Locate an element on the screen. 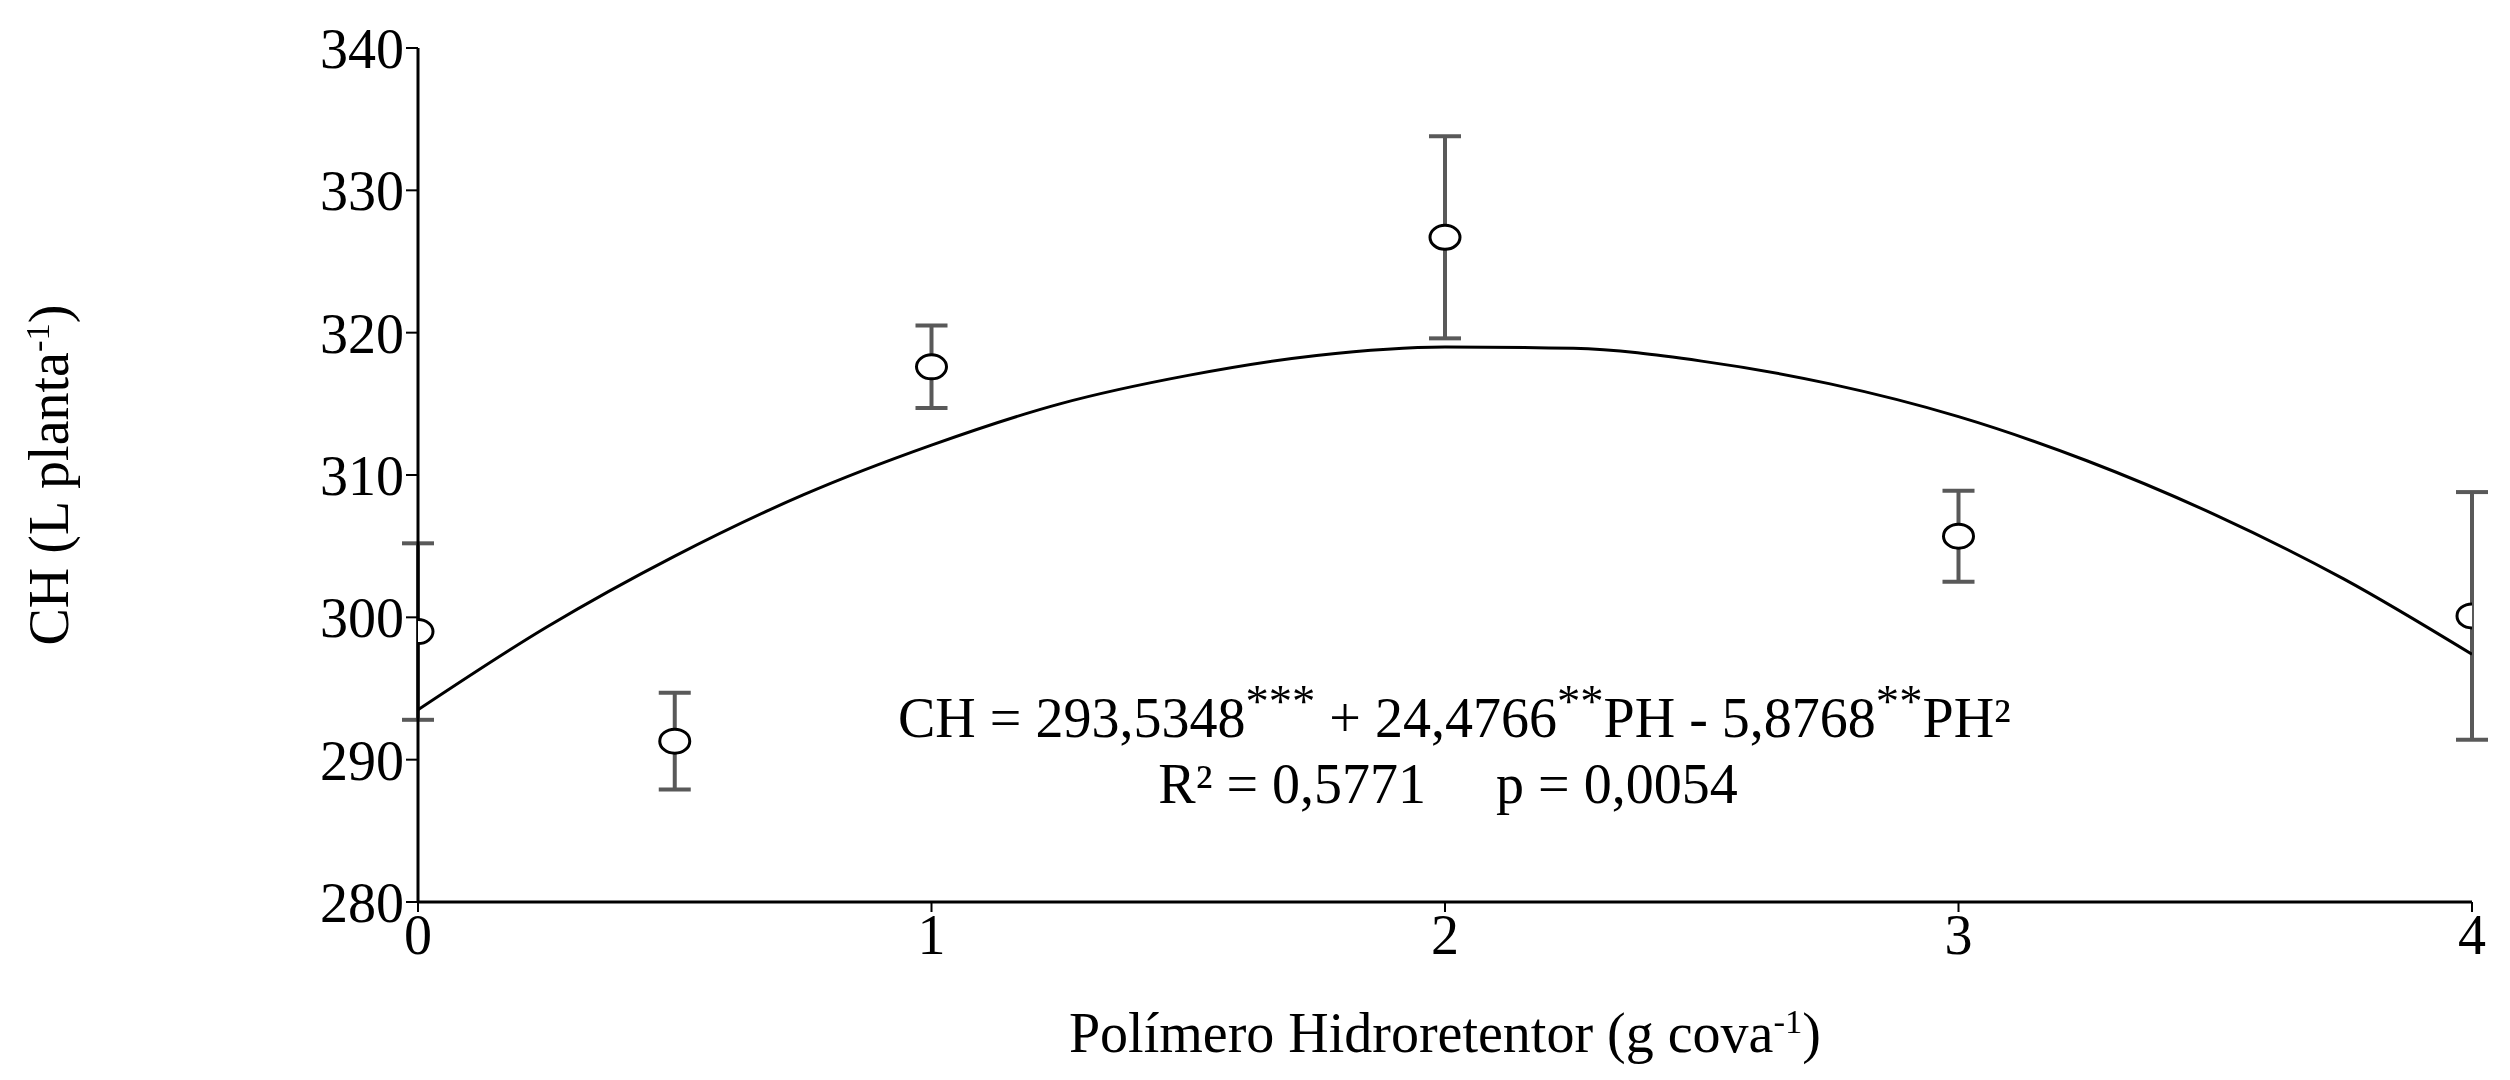  x-tick-label: 4 is located at coordinates (2472, 934).